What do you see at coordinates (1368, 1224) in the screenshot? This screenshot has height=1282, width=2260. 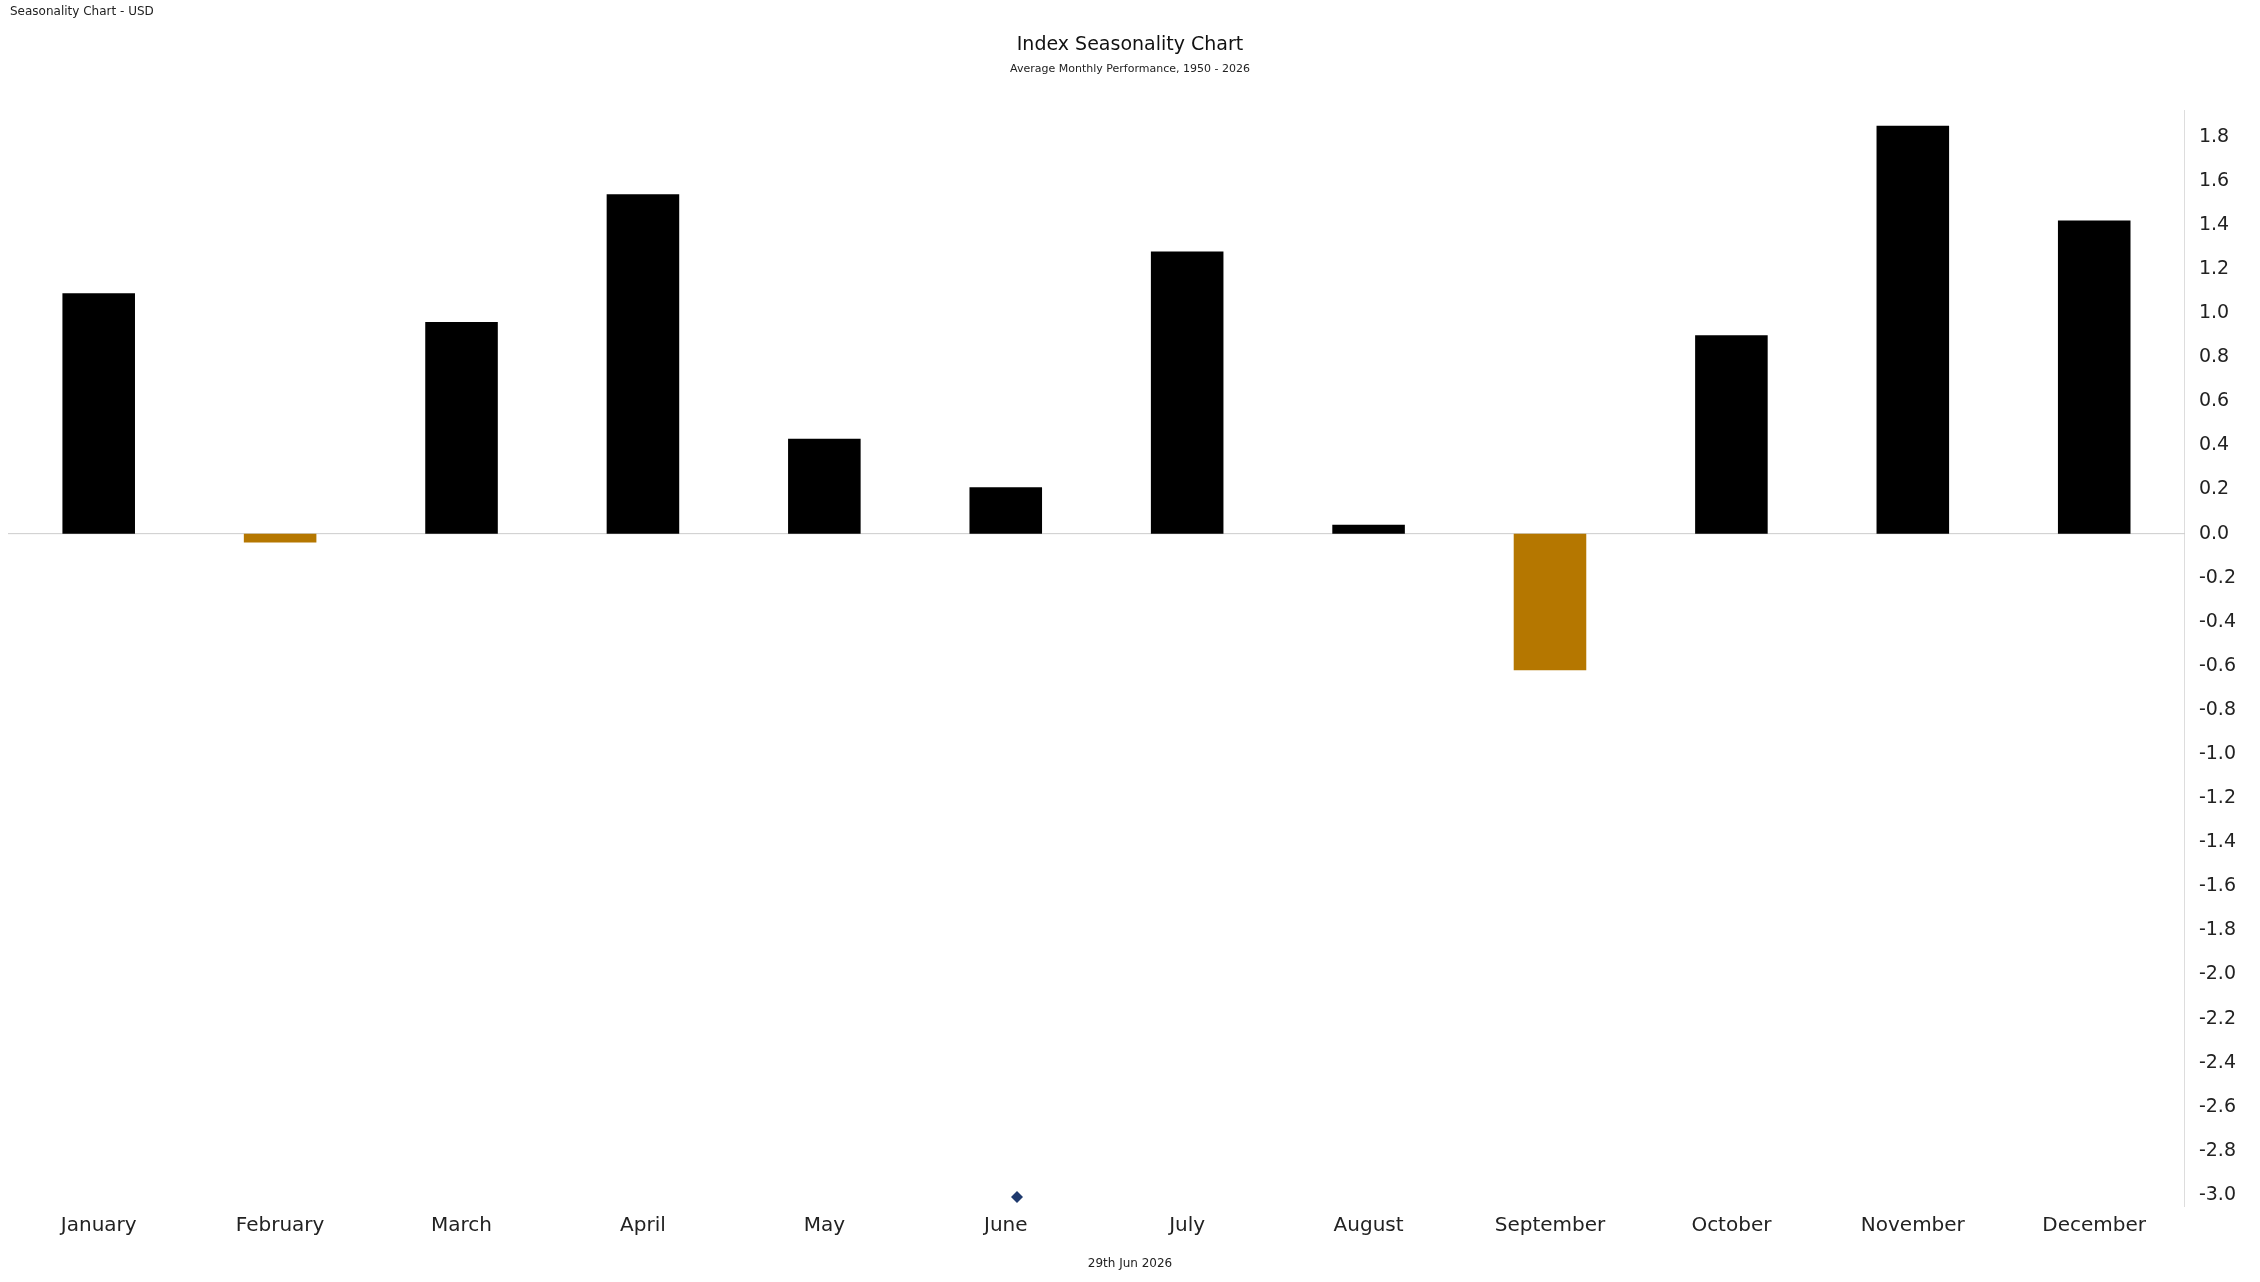 I see `x-tick-label: August` at bounding box center [1368, 1224].